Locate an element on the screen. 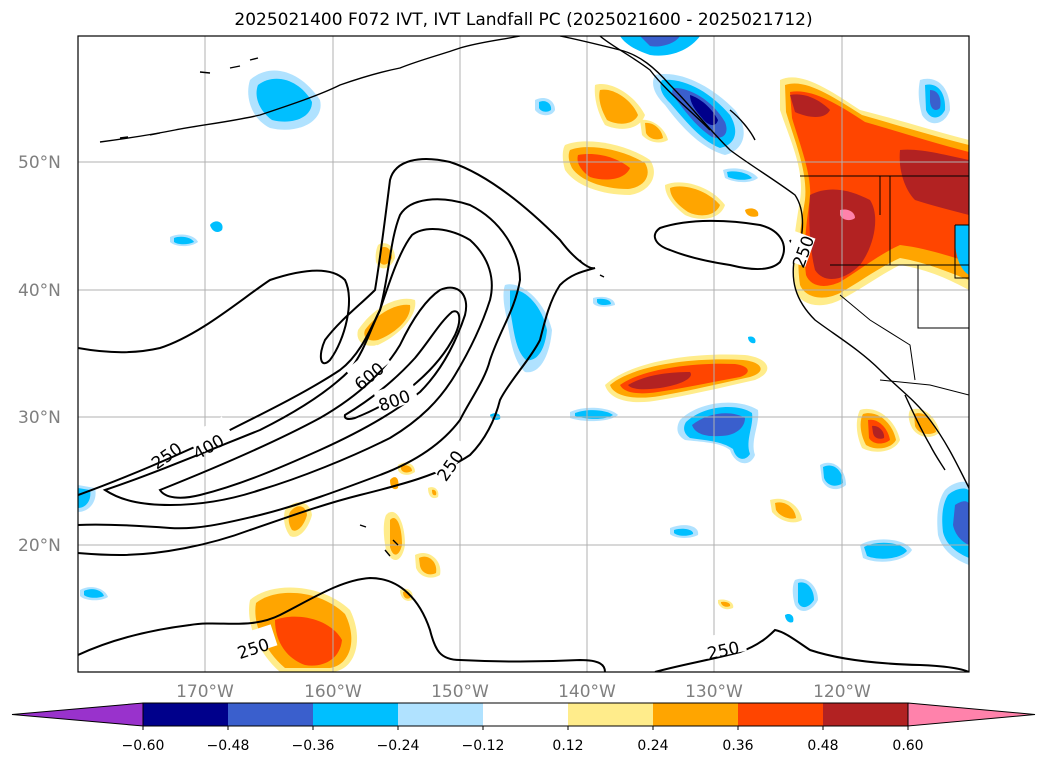 The image size is (1047, 765). lon-label-170w: 170°W is located at coordinates (205, 692).